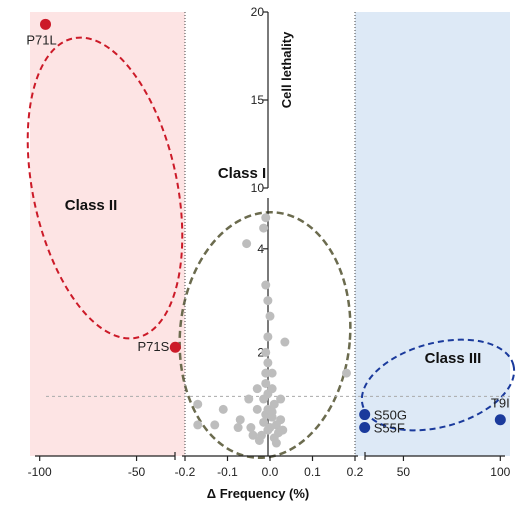 The width and height of the screenshot is (522, 507). Describe the element at coordinates (500, 472) in the screenshot. I see `x-tick-label: 100` at that location.